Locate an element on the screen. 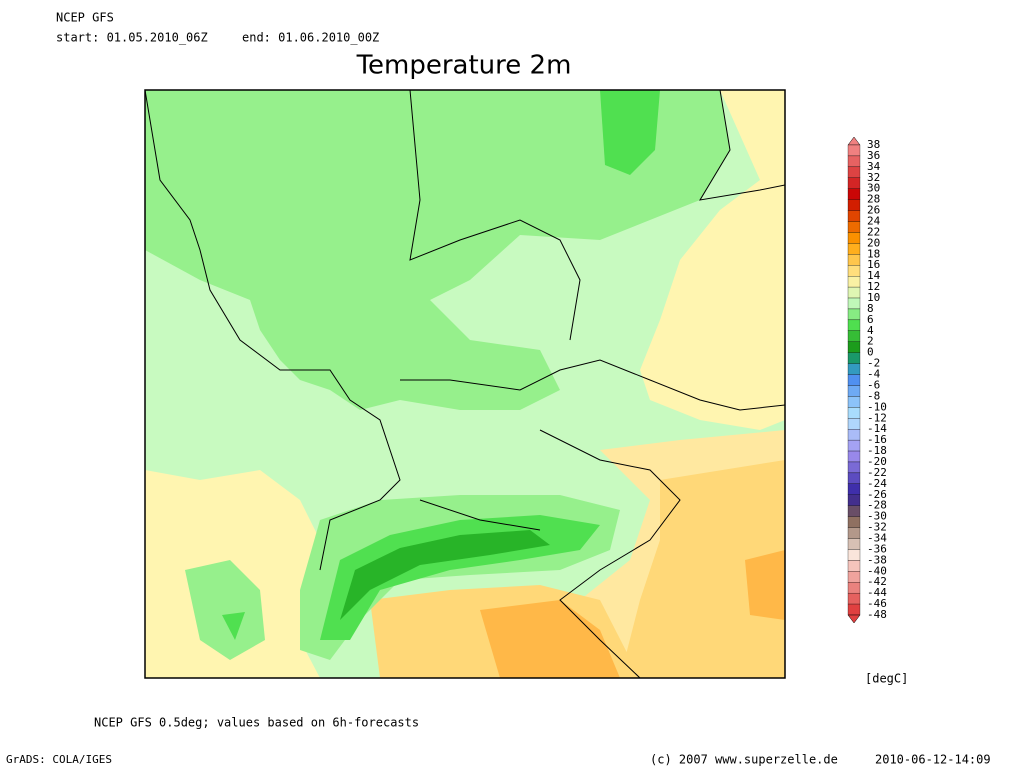  colorbar-label: -14 is located at coordinates (877, 428).